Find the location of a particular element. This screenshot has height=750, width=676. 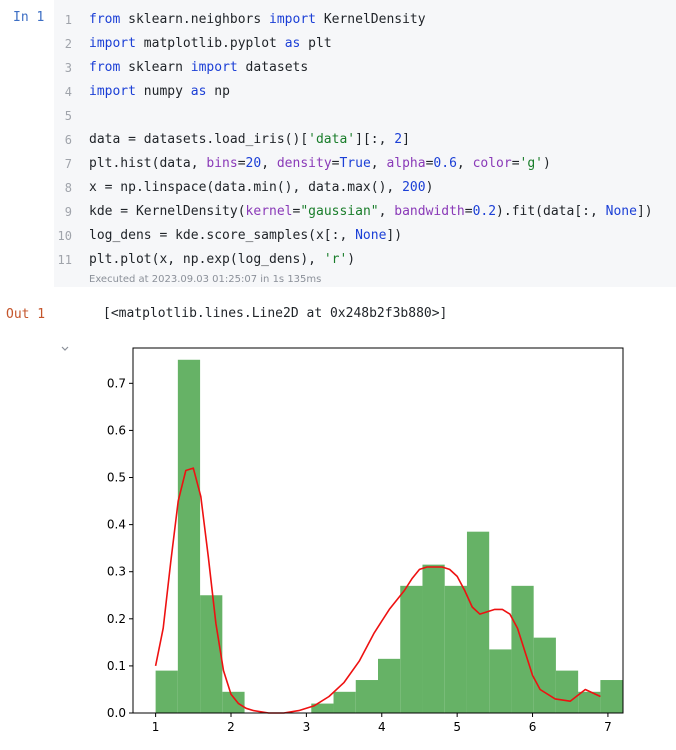

y-tick-label: 0.7 is located at coordinates (116, 383).